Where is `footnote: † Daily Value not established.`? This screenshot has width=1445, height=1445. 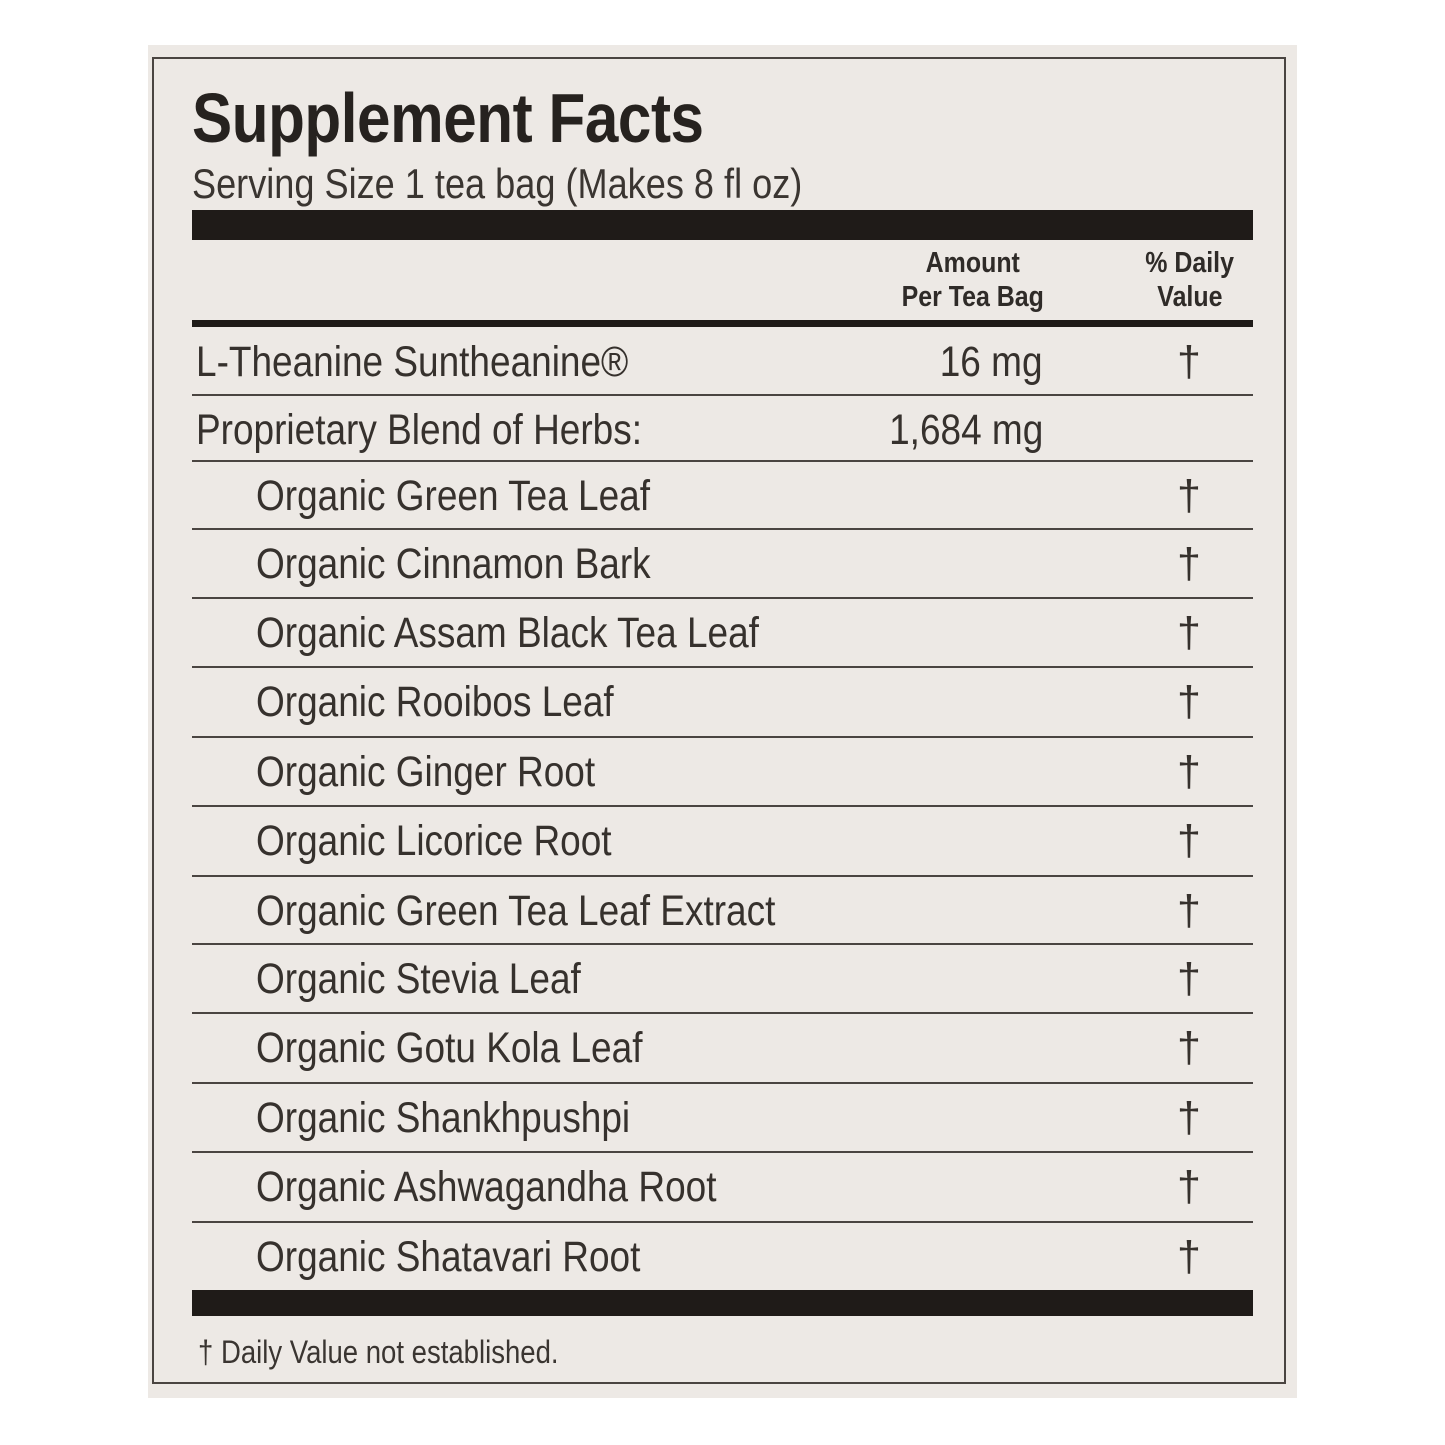 footnote: † Daily Value not established. is located at coordinates (407, 1352).